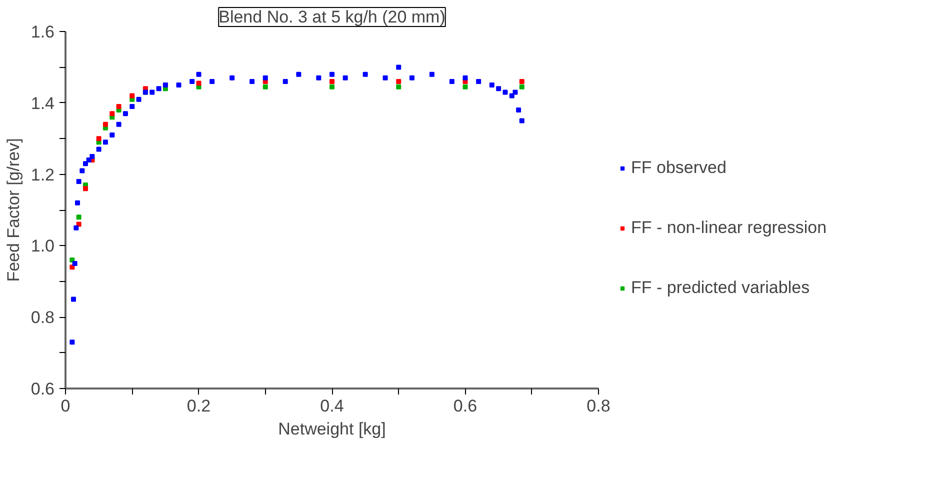 The width and height of the screenshot is (951, 492). I want to click on x-tick-label: 0.6, so click(465, 406).